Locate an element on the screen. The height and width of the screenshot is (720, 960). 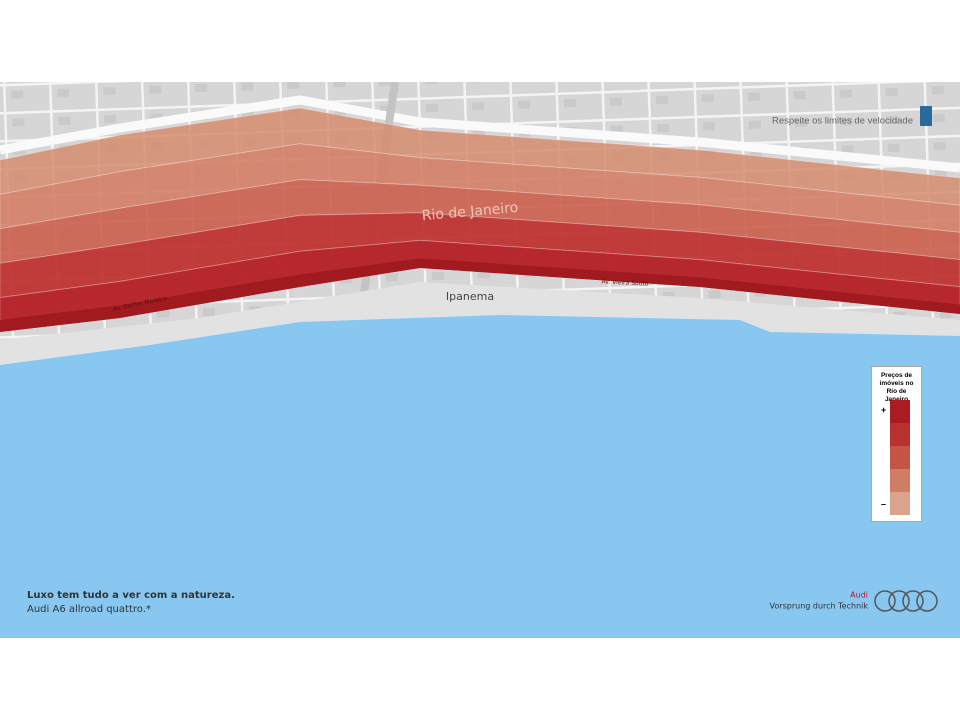
notice: Respeite os limites de velocidade is located at coordinates (842, 121).